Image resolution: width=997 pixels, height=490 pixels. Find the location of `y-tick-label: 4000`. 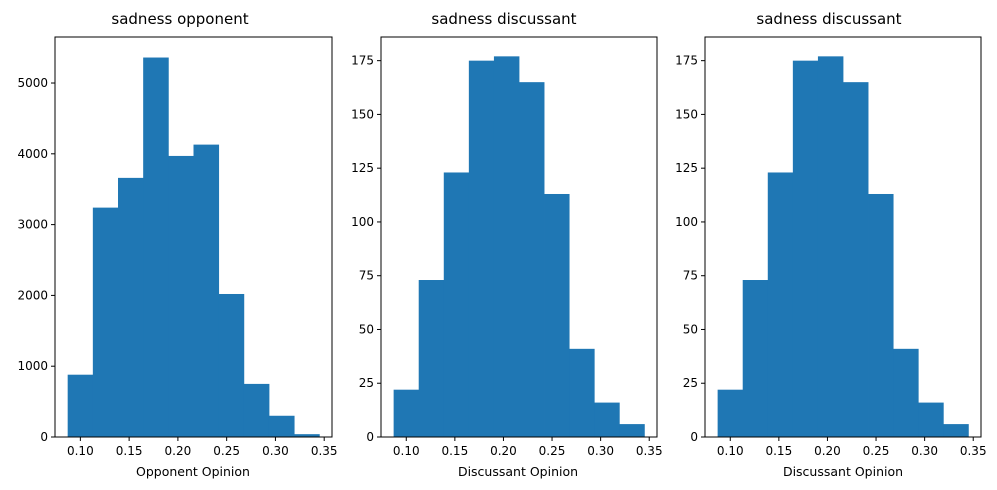

y-tick-label: 4000 is located at coordinates (32, 154).